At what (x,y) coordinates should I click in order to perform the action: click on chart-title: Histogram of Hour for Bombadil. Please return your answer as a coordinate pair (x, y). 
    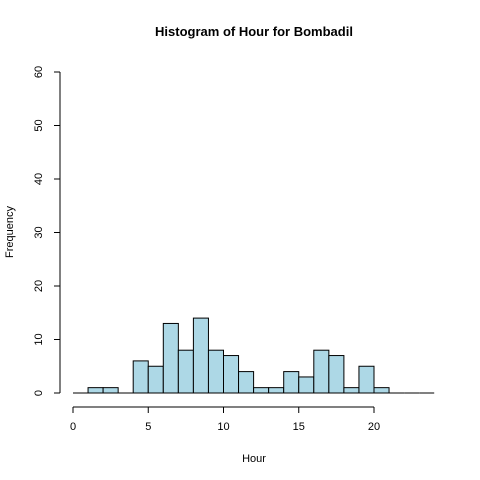
    Looking at the image, I should click on (254, 31).